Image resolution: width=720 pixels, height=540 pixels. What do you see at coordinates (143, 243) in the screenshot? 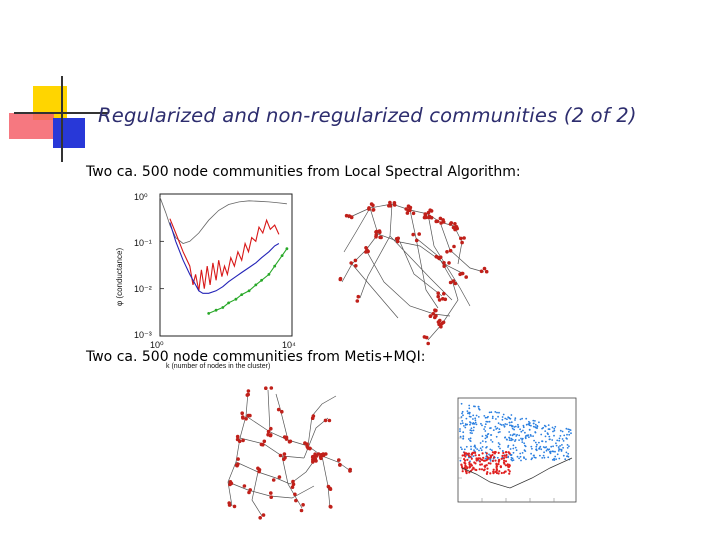
I see `y-tick-1: 10⁻¹` at bounding box center [143, 243].